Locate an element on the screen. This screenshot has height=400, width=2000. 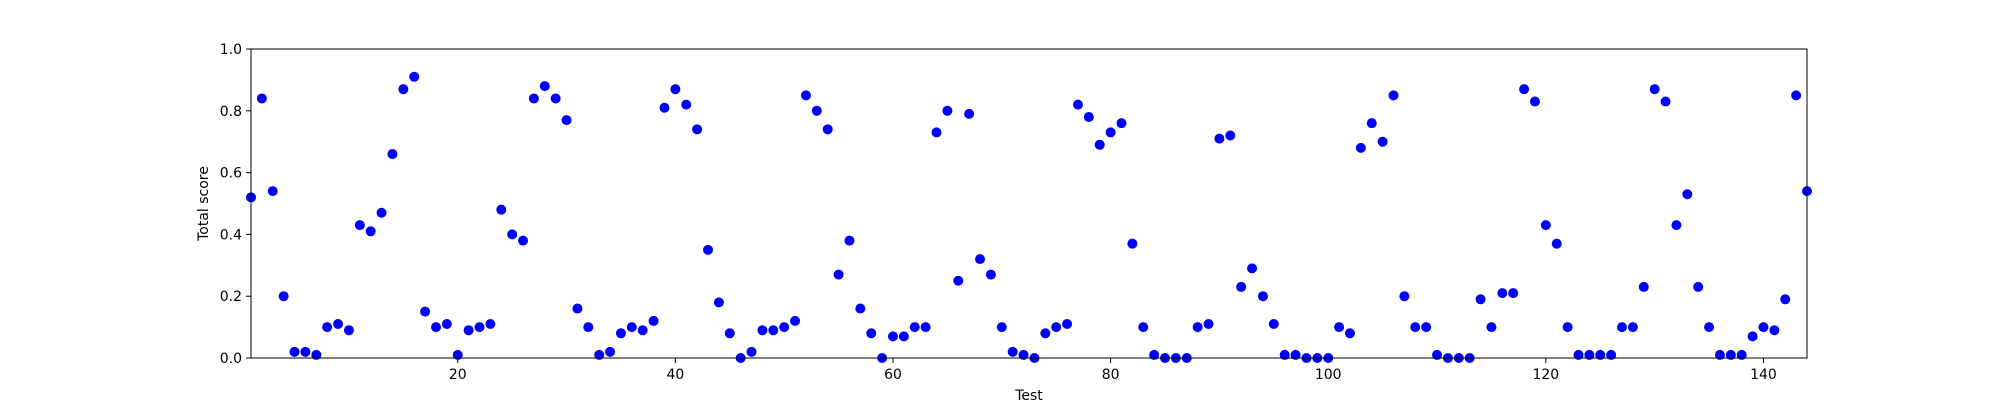
y-tick-label: 0.6 is located at coordinates (231, 174).